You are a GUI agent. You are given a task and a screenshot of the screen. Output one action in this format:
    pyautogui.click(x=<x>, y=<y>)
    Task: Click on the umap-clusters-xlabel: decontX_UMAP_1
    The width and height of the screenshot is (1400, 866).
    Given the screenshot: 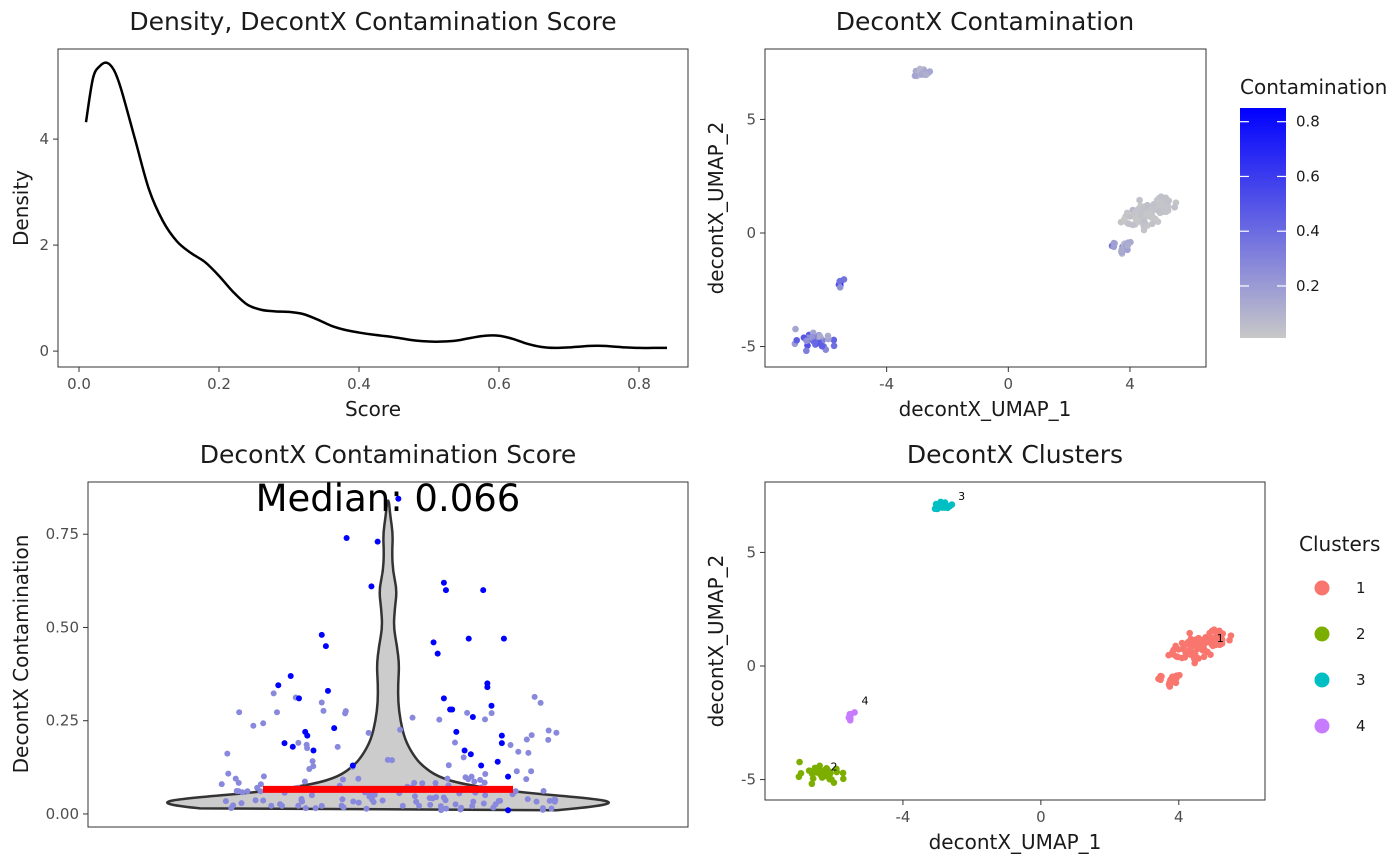 What is the action you would take?
    pyautogui.click(x=1015, y=842)
    